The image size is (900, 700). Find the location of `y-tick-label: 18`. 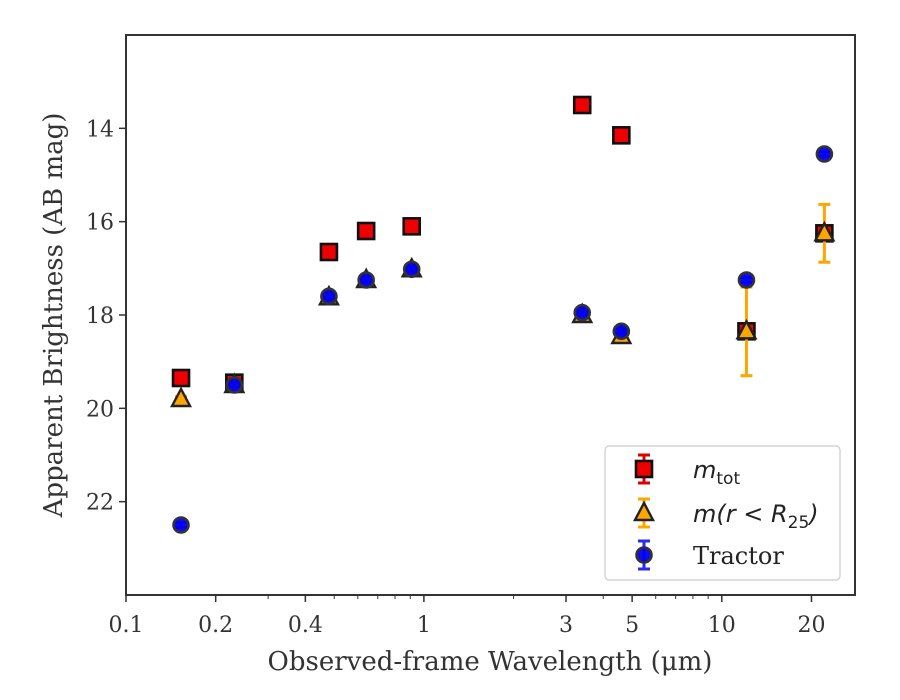

y-tick-label: 18 is located at coordinates (100, 316).